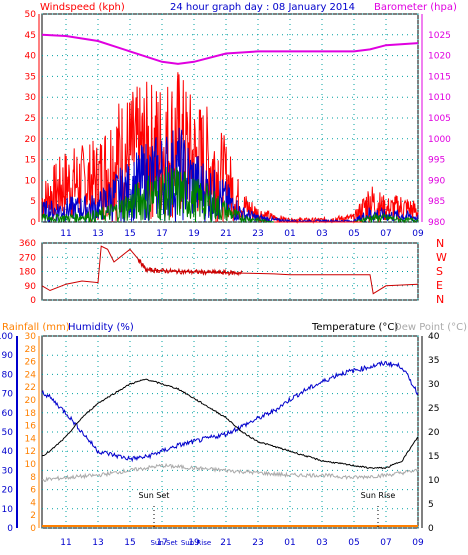 This screenshot has height=555, width=468. I want to click on temperature-y-tick: 35, so click(433, 361).